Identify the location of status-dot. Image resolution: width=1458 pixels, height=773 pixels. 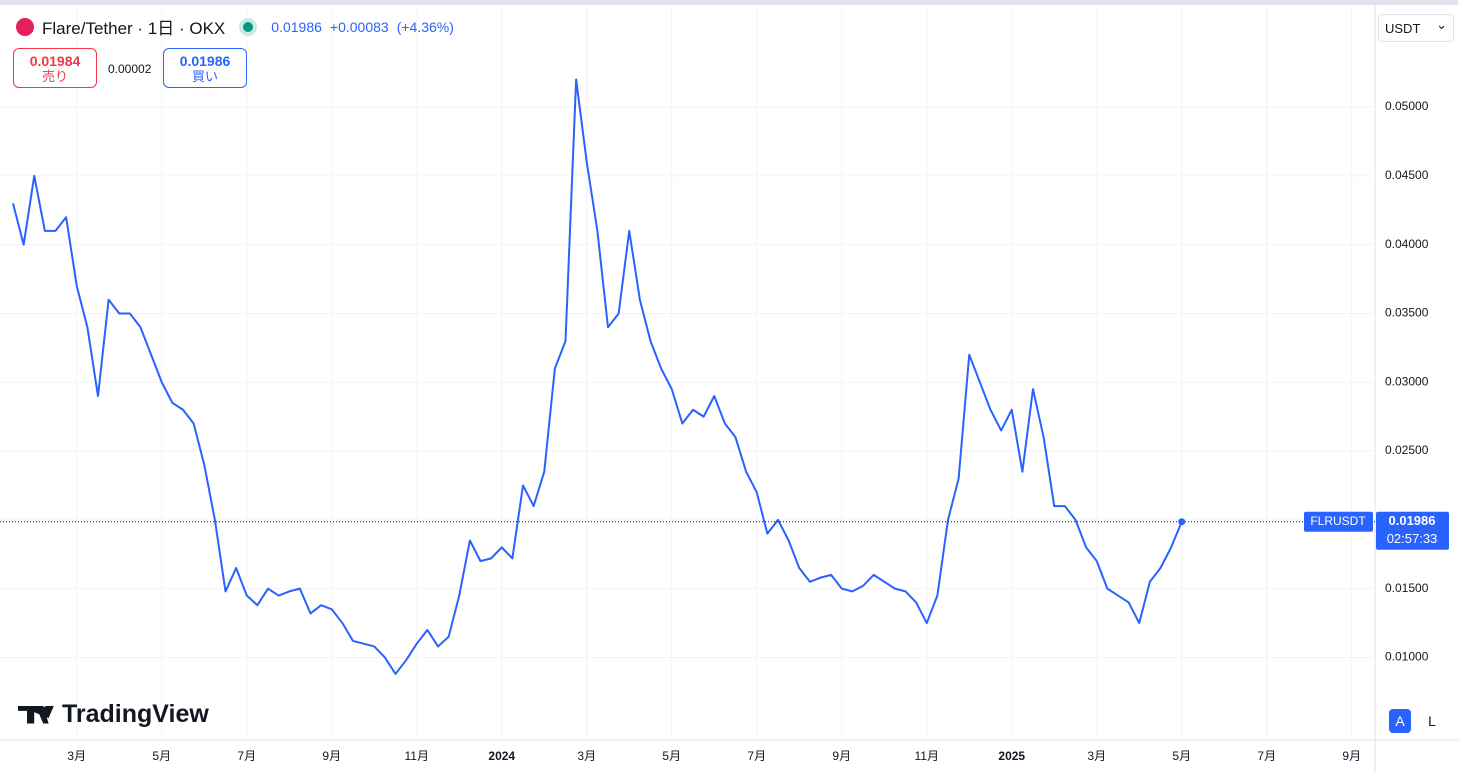
(248, 26).